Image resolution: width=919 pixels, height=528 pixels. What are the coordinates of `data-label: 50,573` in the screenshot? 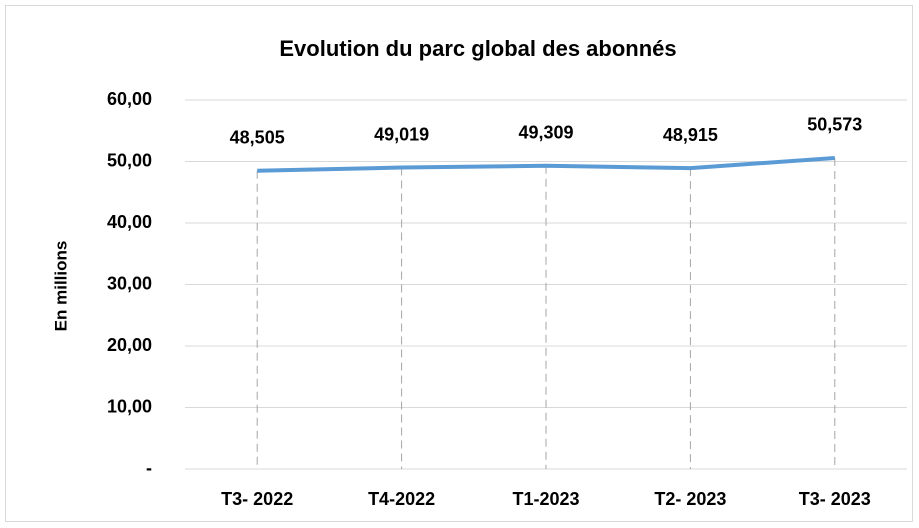 It's located at (834, 125).